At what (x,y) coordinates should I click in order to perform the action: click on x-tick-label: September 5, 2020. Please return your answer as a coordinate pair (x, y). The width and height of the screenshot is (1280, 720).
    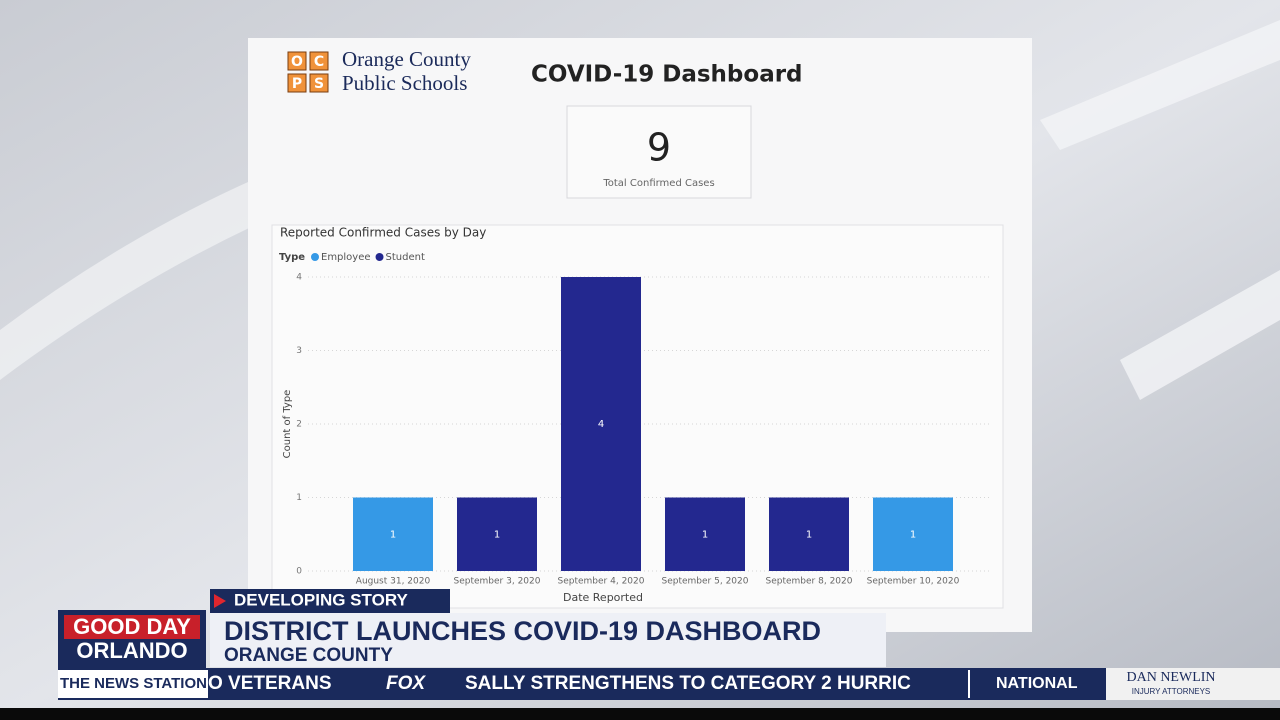
    Looking at the image, I should click on (705, 582).